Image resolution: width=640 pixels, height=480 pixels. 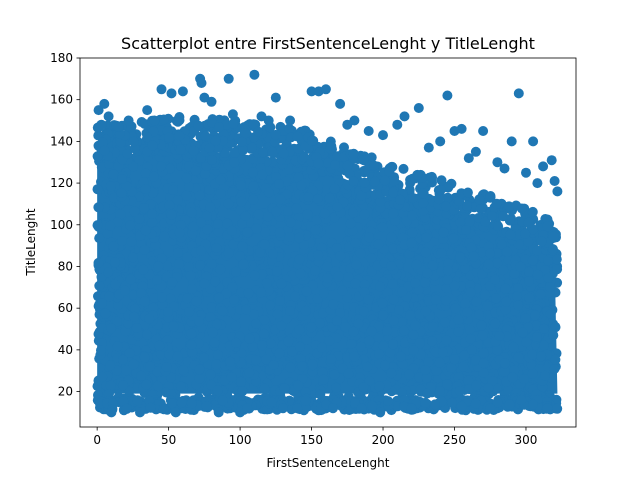 I want to click on y-tick-label: 60, so click(x=65, y=308).